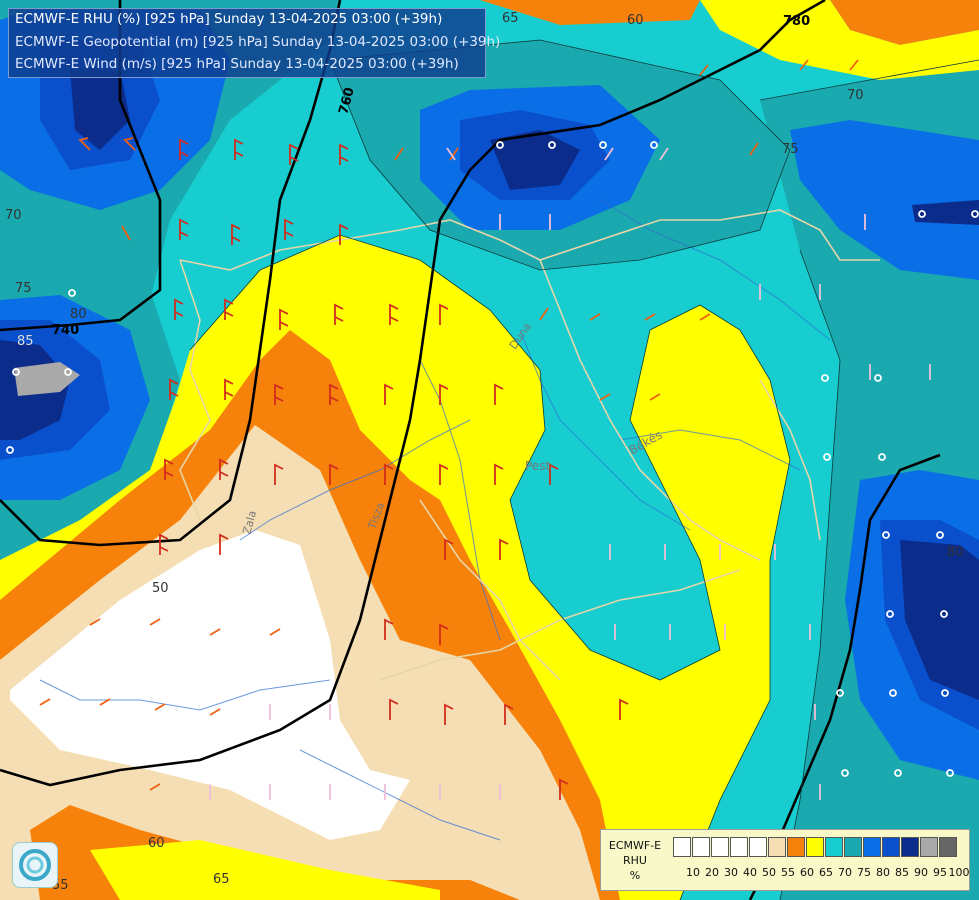  What do you see at coordinates (35, 865) in the screenshot?
I see `logo-icon` at bounding box center [35, 865].